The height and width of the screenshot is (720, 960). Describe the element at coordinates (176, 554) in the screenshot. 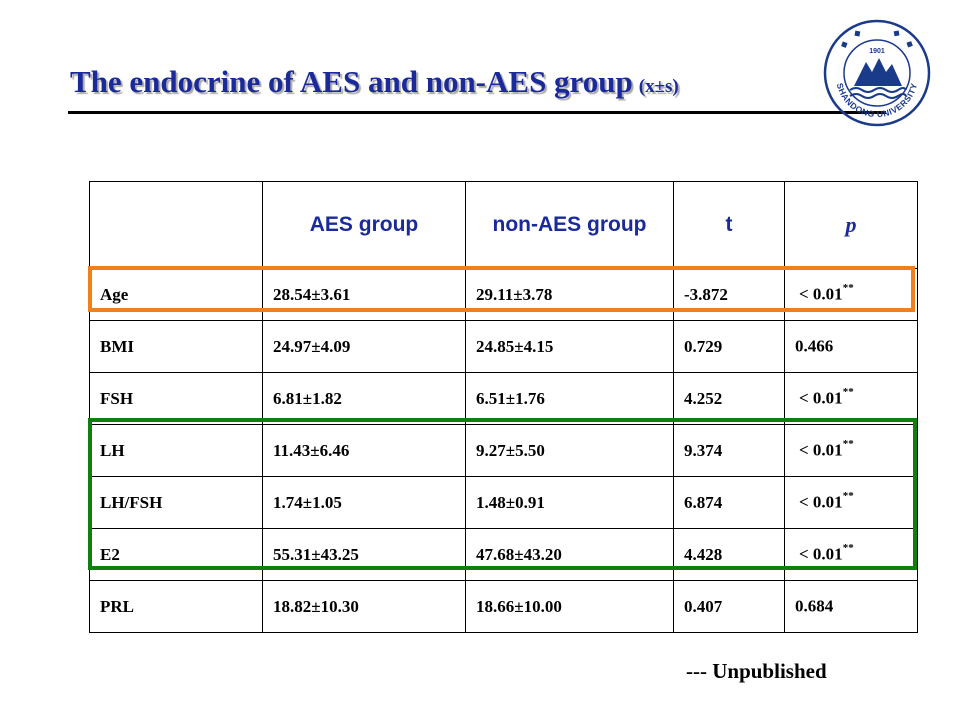

I see `row-label: E2` at that location.